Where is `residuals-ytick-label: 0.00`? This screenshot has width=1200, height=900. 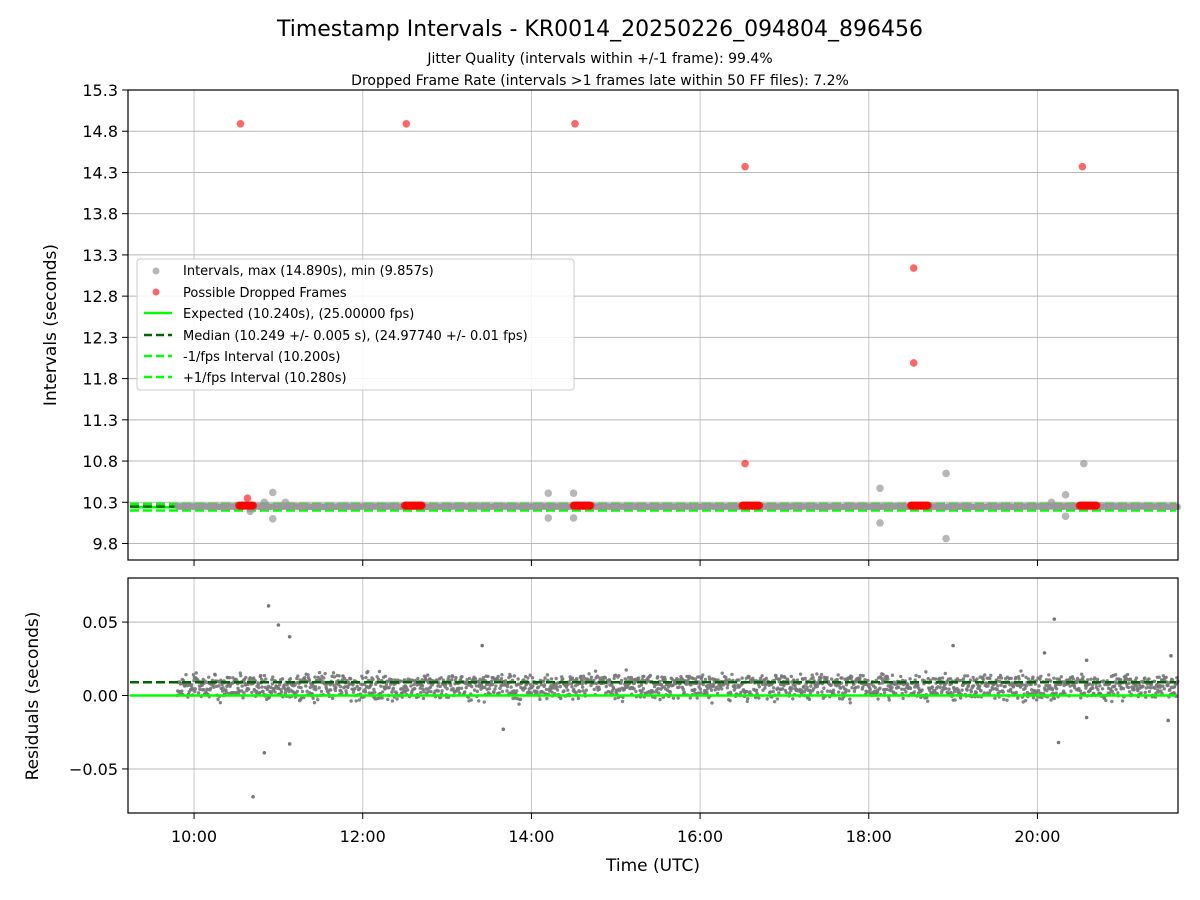
residuals-ytick-label: 0.00 is located at coordinates (100, 696).